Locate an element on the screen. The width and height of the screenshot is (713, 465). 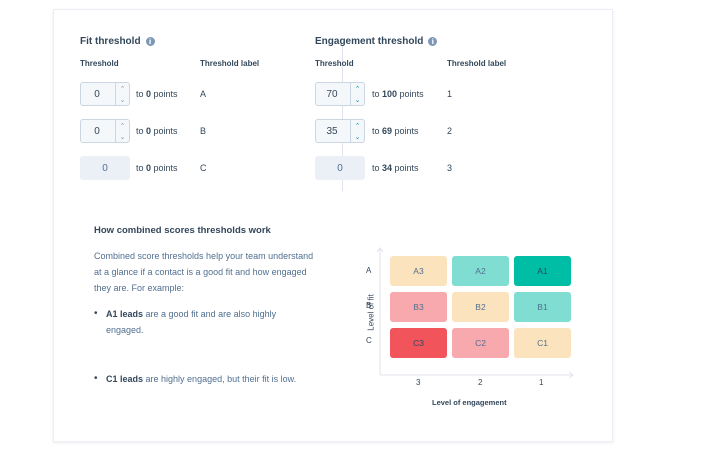
engagement-threshold-input-3: 0 is located at coordinates (340, 168).